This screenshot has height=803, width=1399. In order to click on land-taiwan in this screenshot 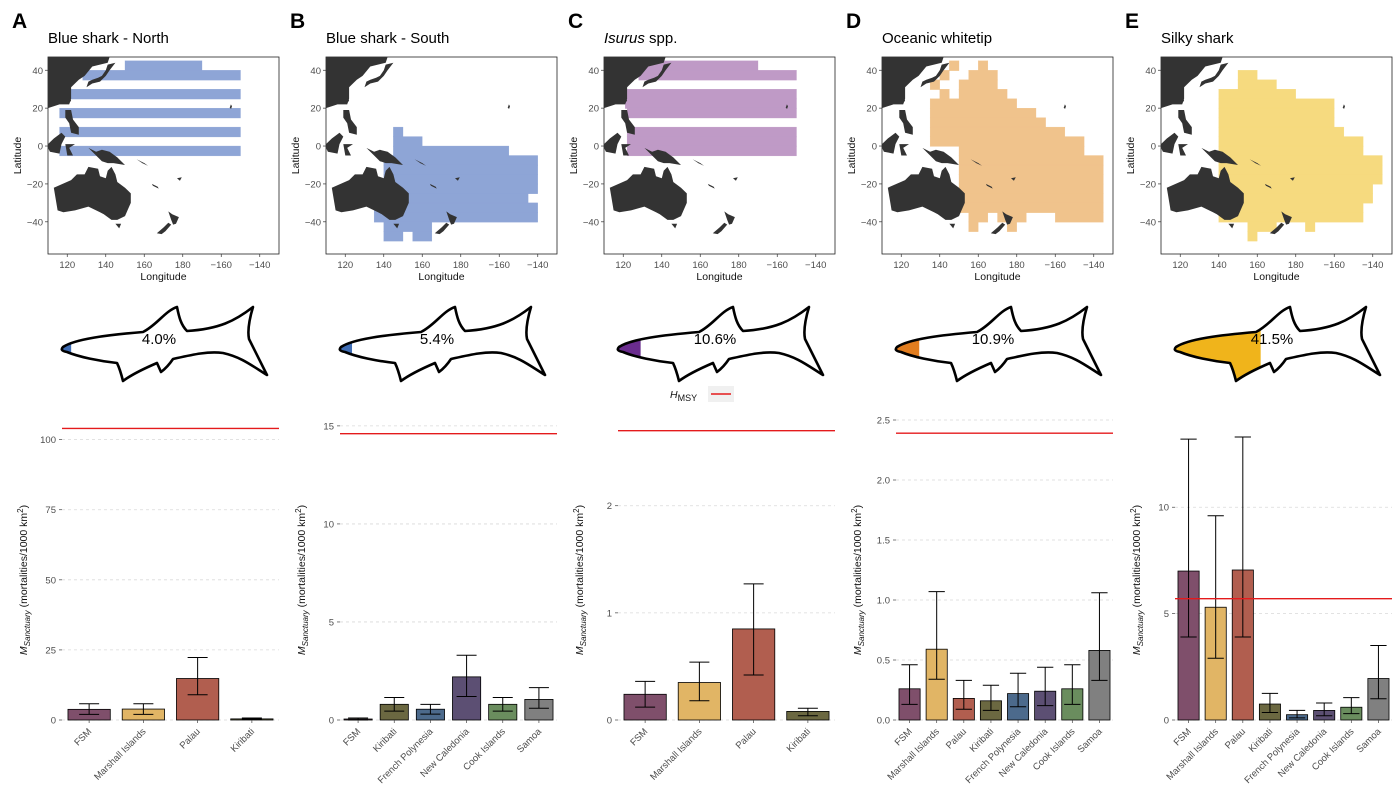, I will do `click(1183, 101)`.